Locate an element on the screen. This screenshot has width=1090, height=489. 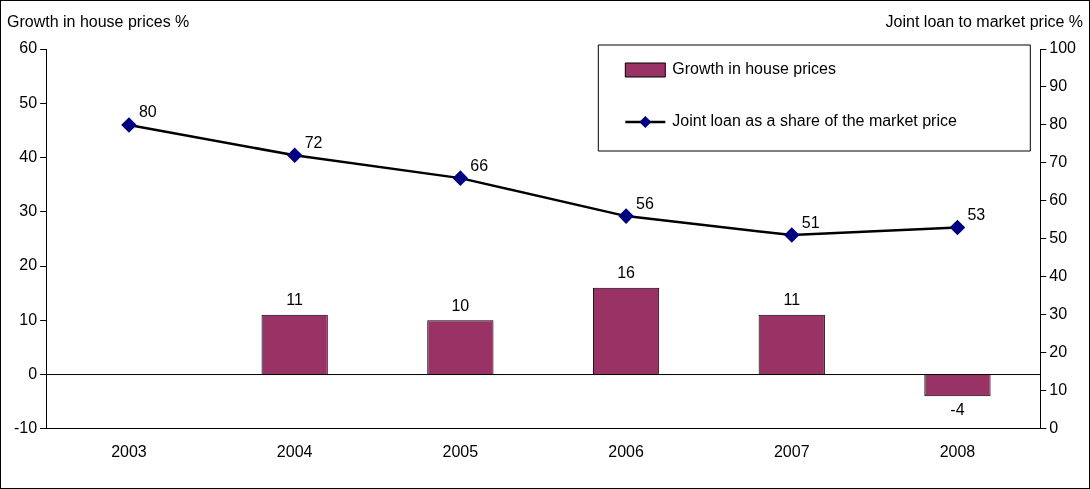
y2-tick-label: 80 is located at coordinates (1058, 124).